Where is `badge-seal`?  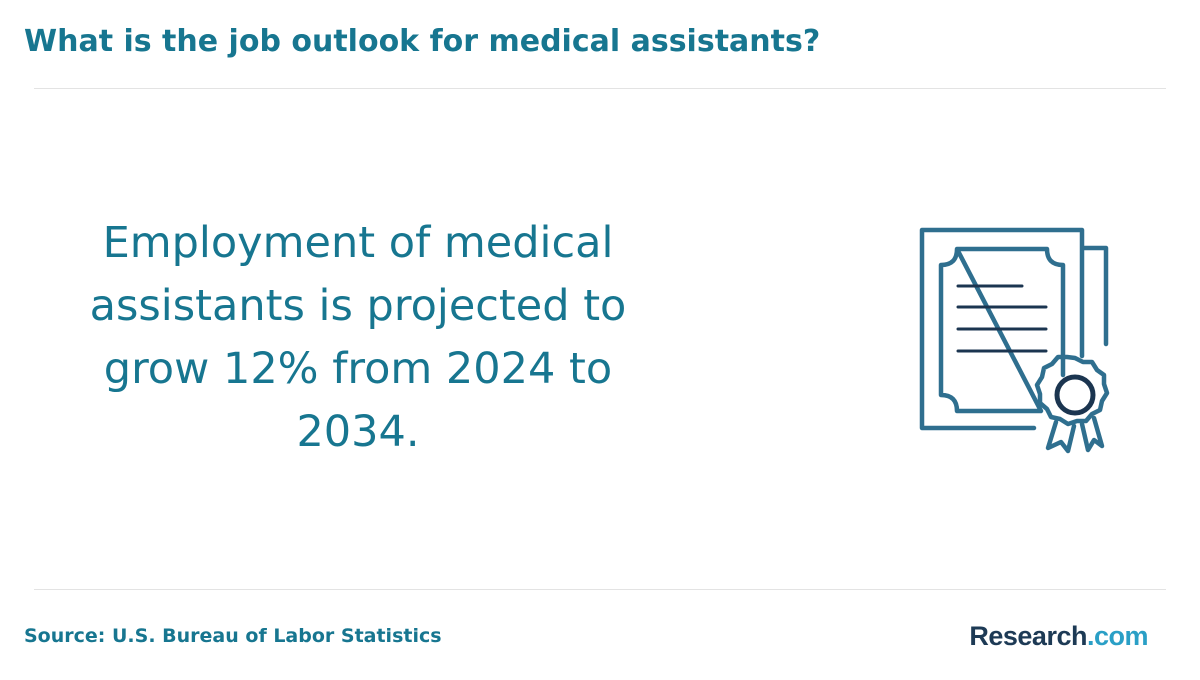 badge-seal is located at coordinates (1072, 390).